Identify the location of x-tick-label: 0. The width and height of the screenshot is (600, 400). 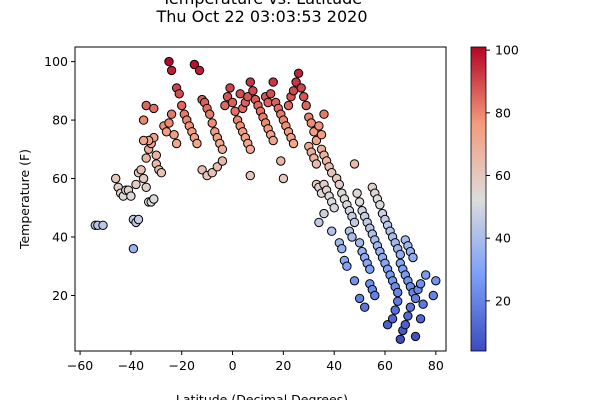
(233, 365).